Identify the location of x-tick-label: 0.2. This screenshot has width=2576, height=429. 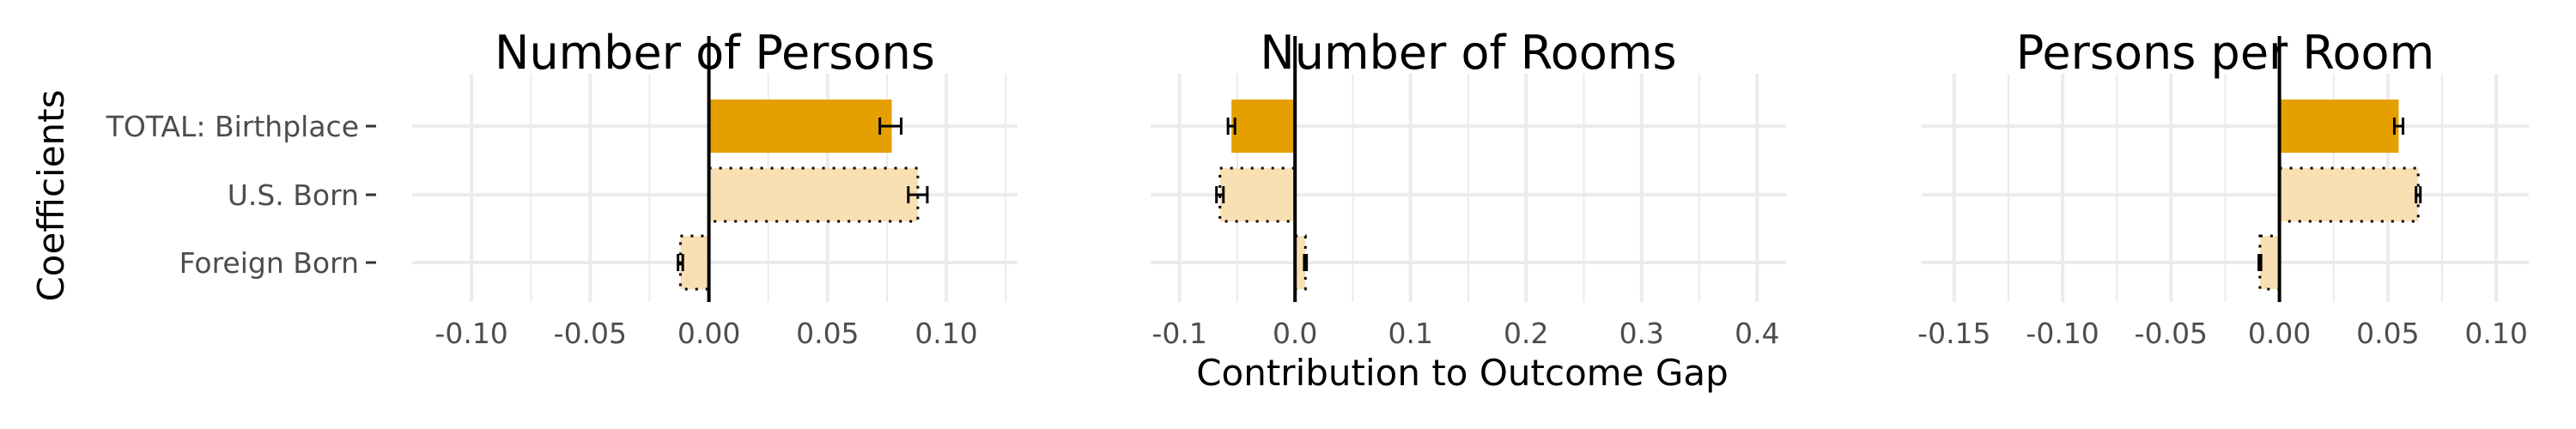
(1526, 334).